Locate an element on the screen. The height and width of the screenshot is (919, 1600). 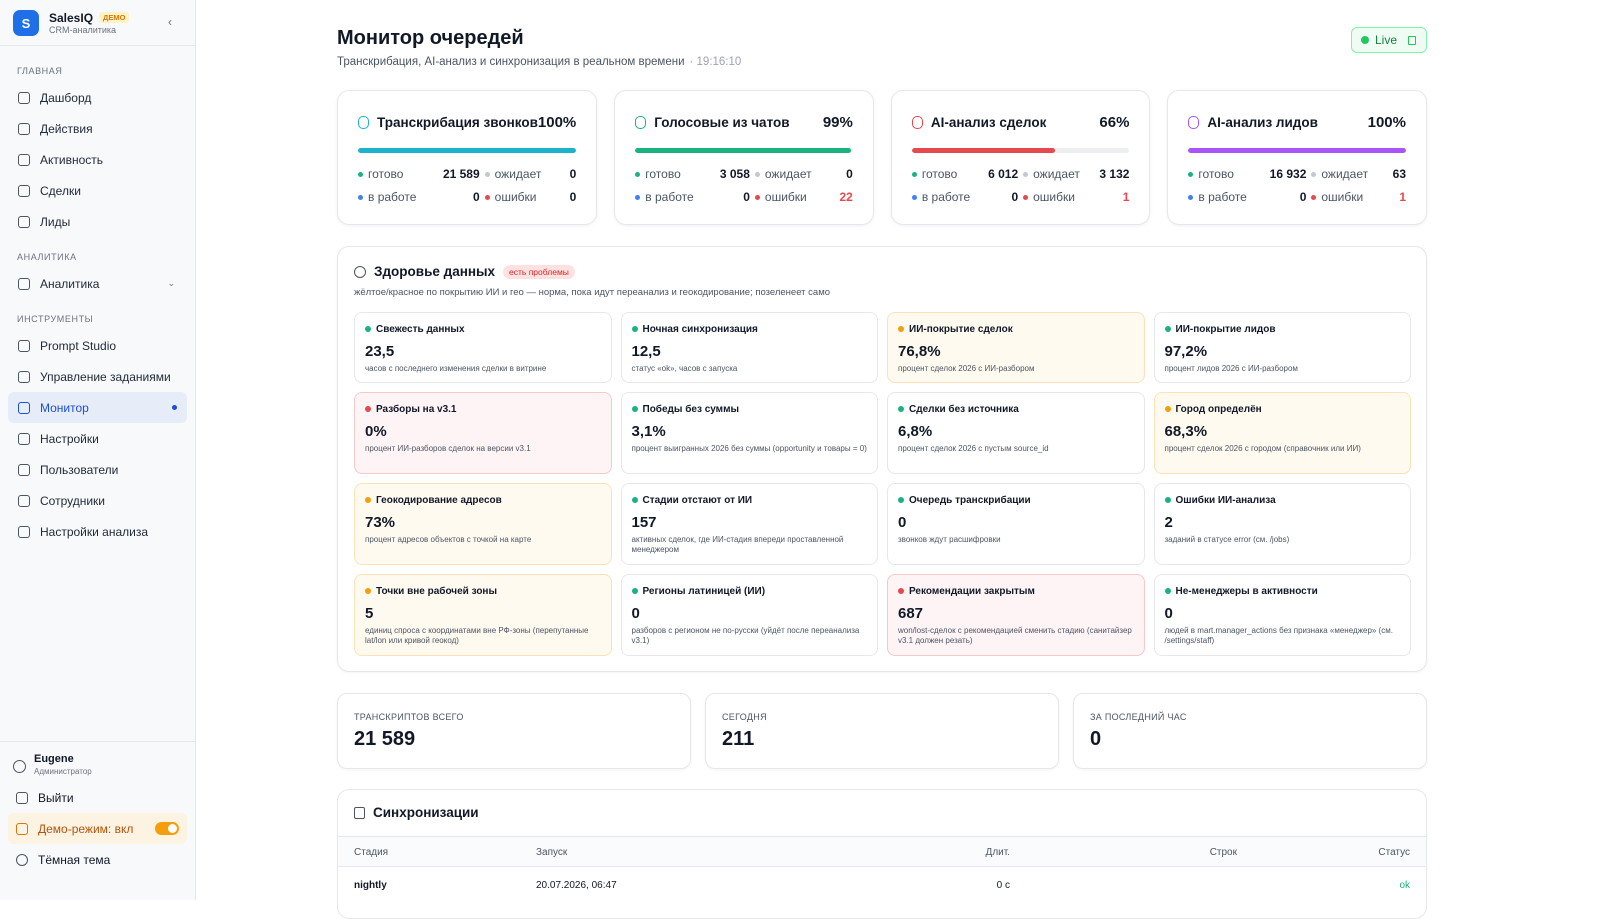
brand: S SalesIQ ДЕМО CRM-аналитика ‹ is located at coordinates (97, 23).